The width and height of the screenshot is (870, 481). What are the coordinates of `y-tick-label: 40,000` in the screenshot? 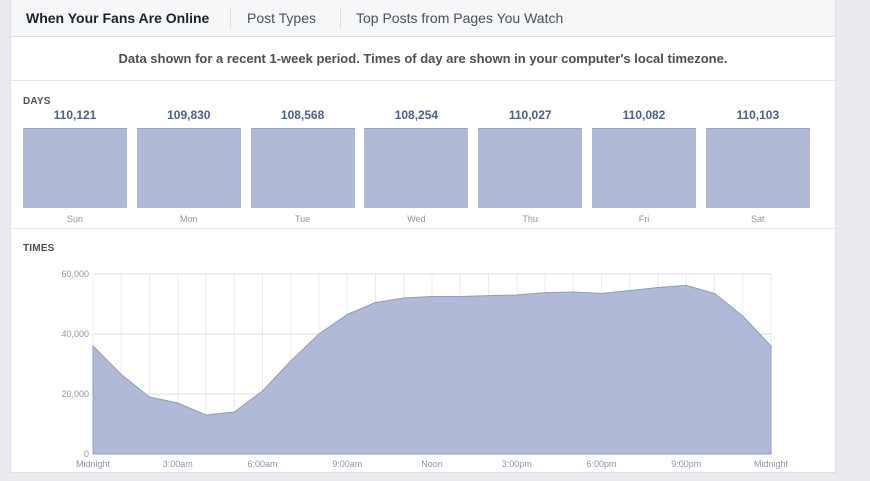 It's located at (75, 334).